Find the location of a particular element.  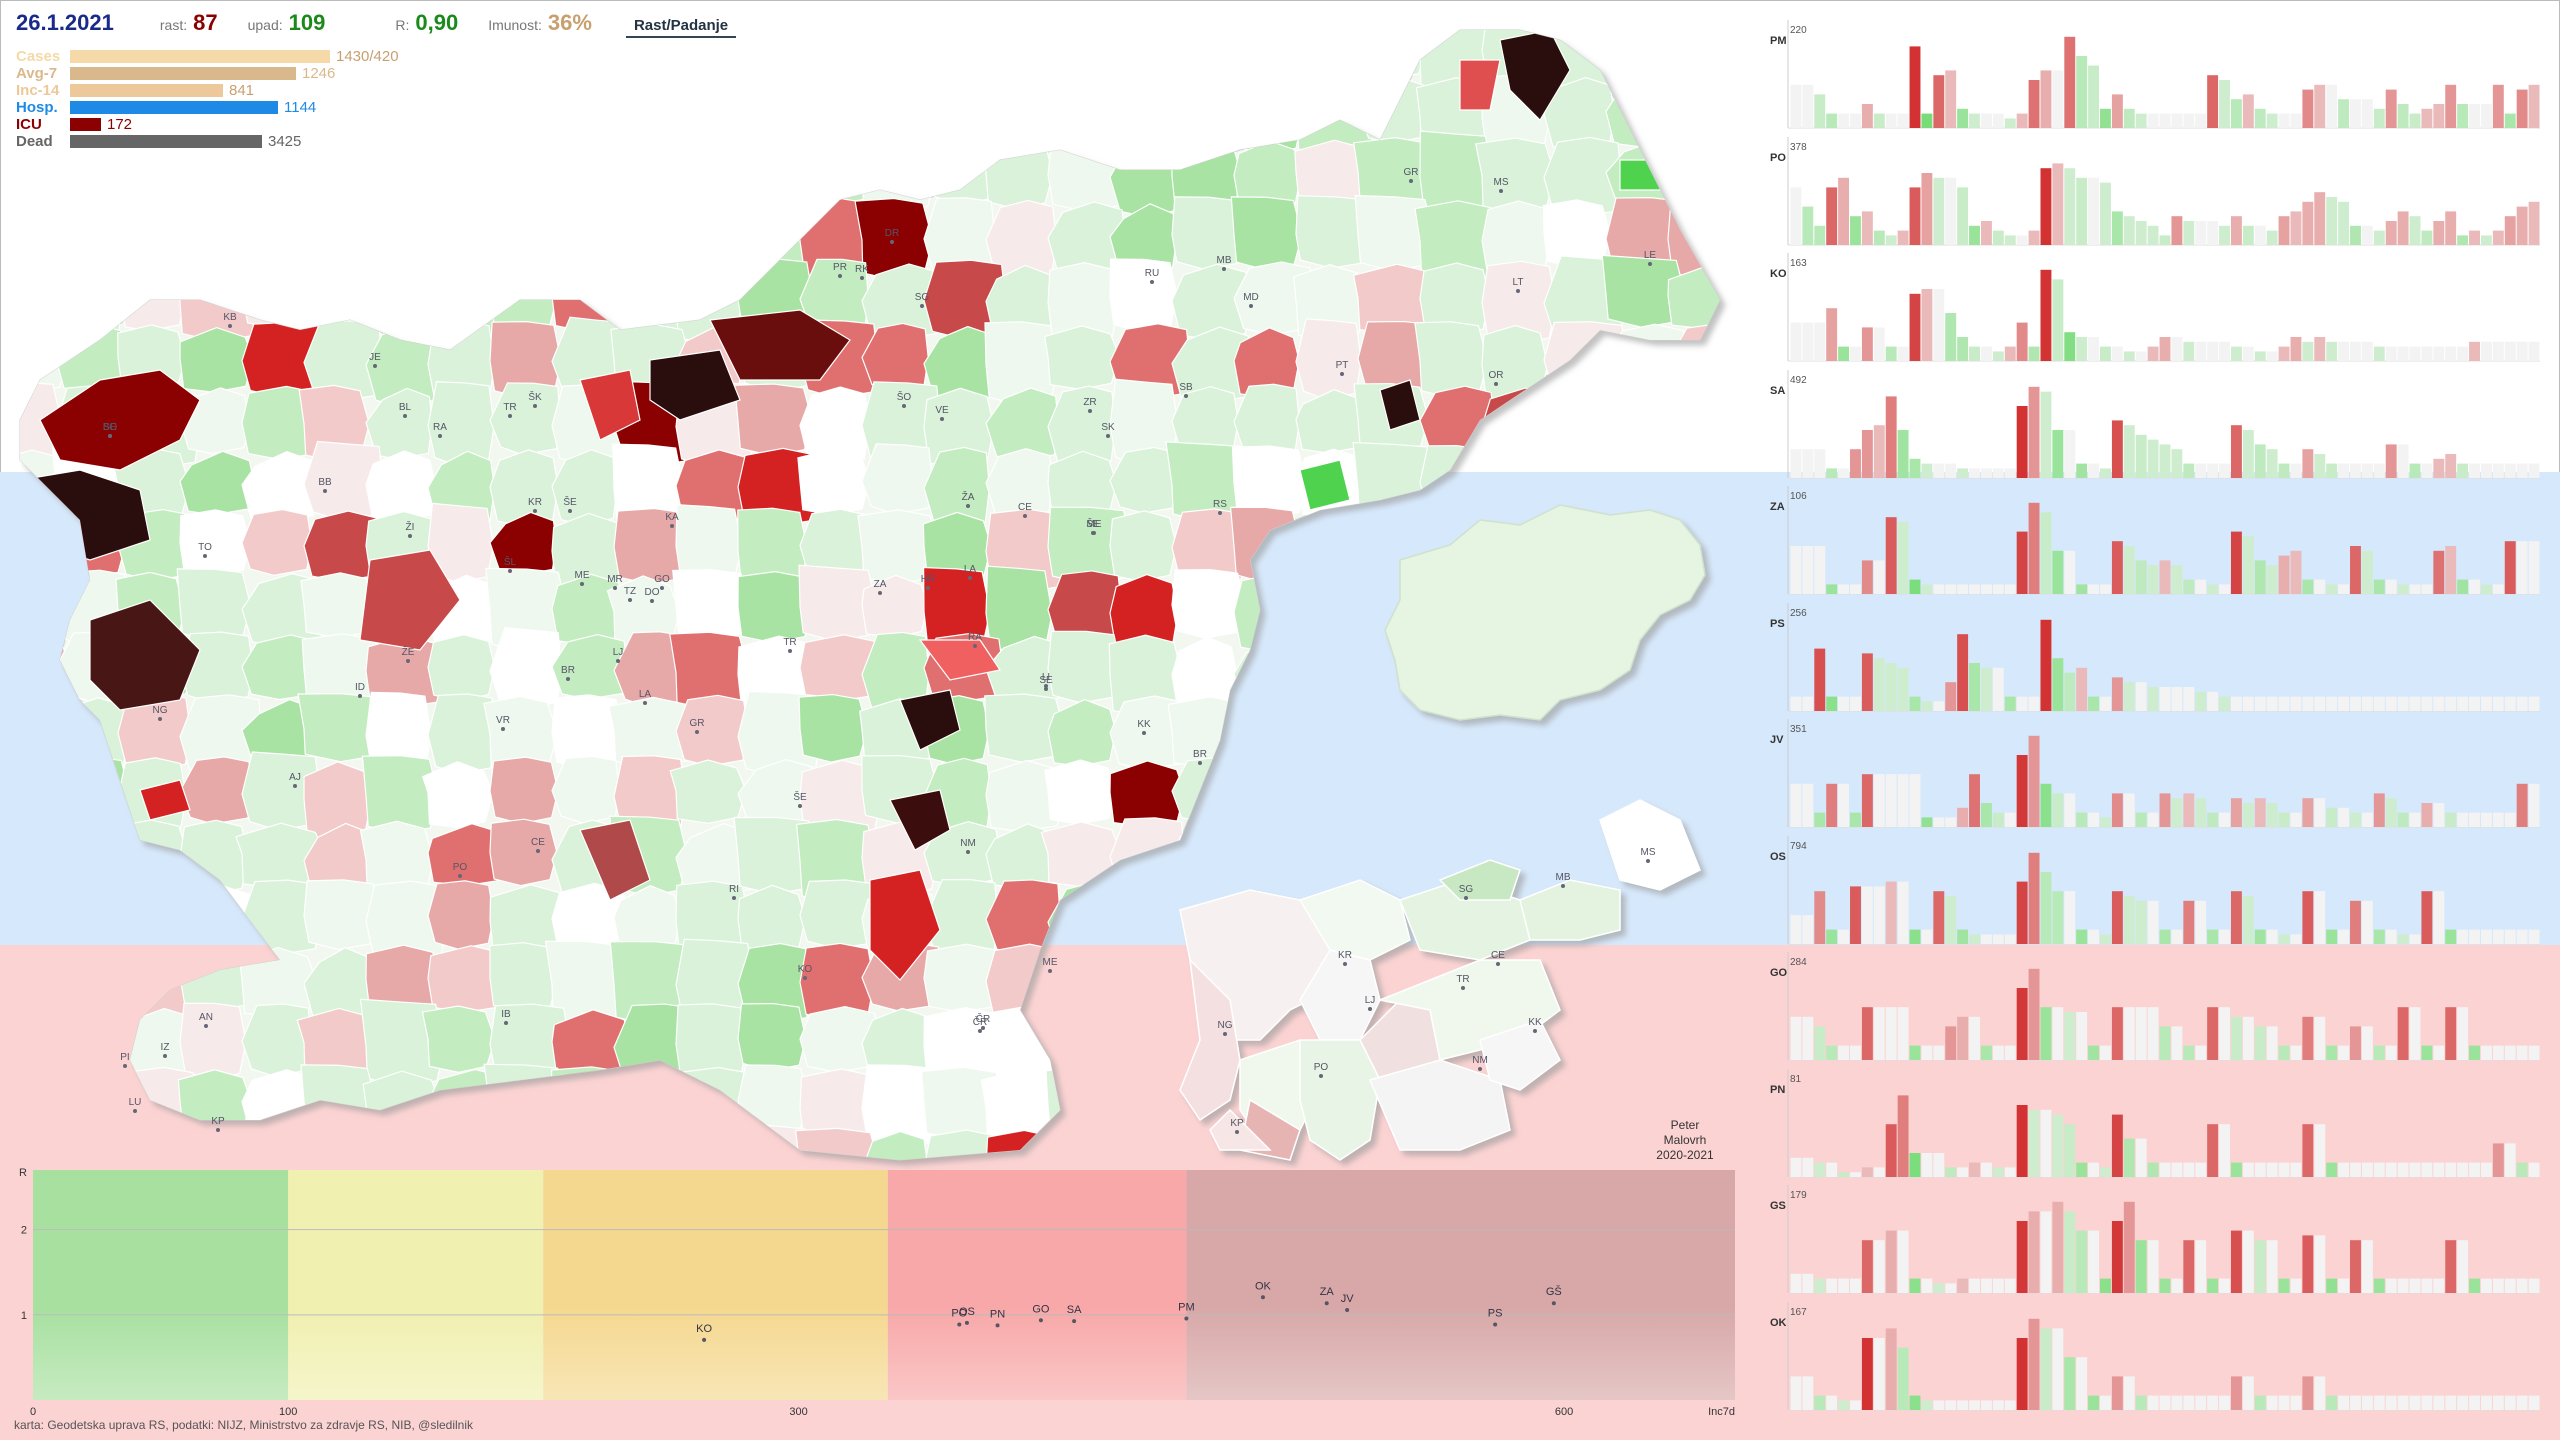

region-shape is located at coordinates (1340, 1100).